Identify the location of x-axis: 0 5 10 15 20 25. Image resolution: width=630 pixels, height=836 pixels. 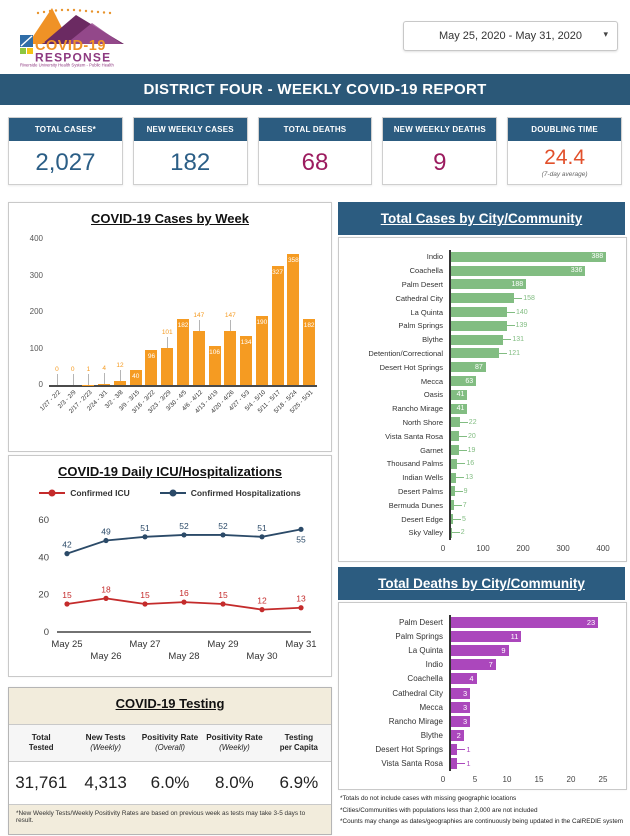
(524, 782).